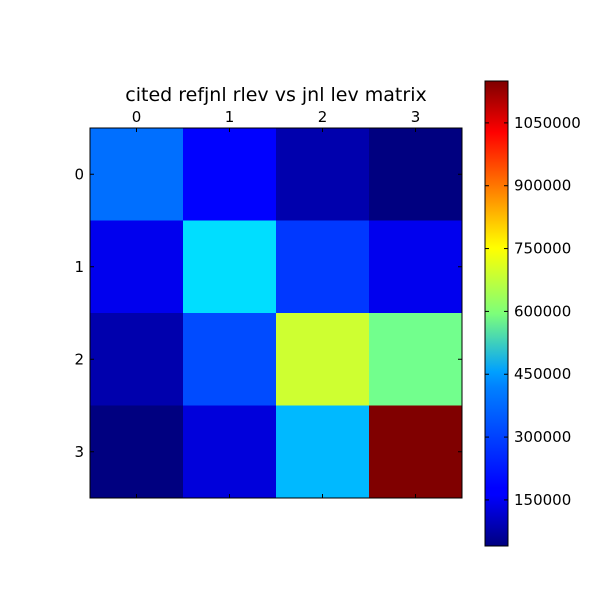  Describe the element at coordinates (137, 359) in the screenshot. I see `heatmap-cell-r2-c0` at that location.